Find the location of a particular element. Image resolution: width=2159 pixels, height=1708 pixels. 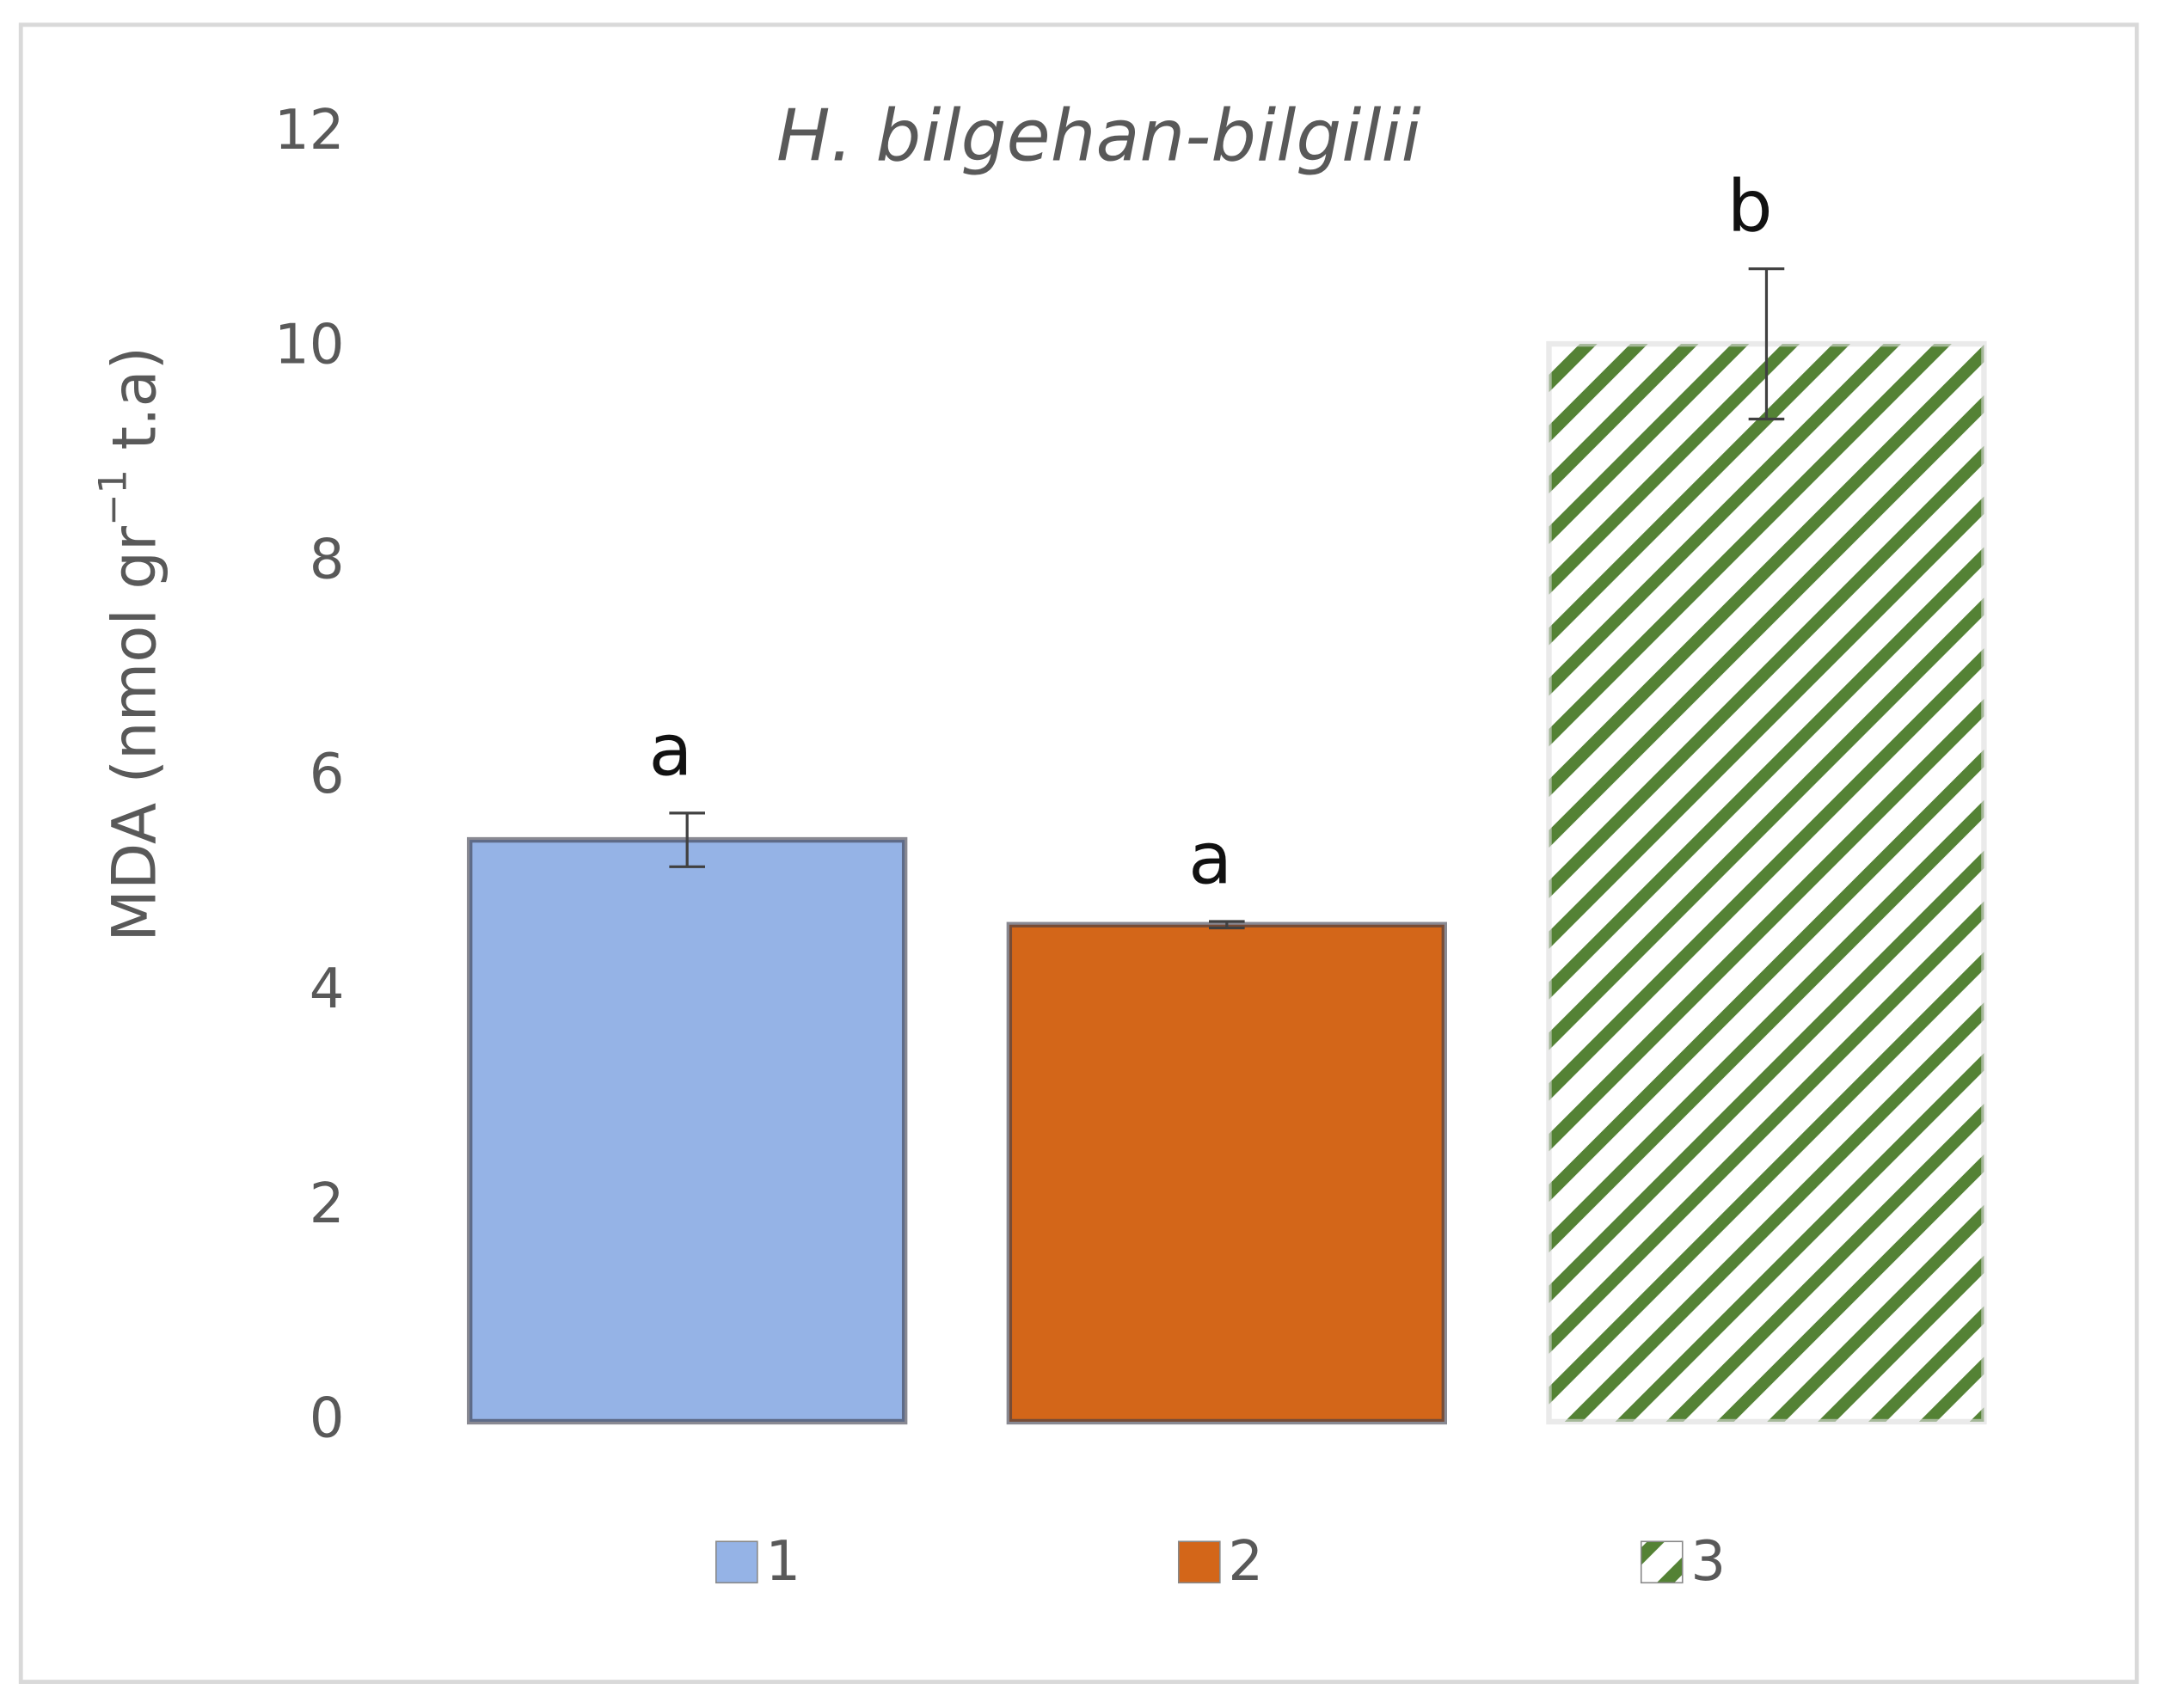

chart-title: H. bilgehan-bilgilii is located at coordinates (1098, 135).